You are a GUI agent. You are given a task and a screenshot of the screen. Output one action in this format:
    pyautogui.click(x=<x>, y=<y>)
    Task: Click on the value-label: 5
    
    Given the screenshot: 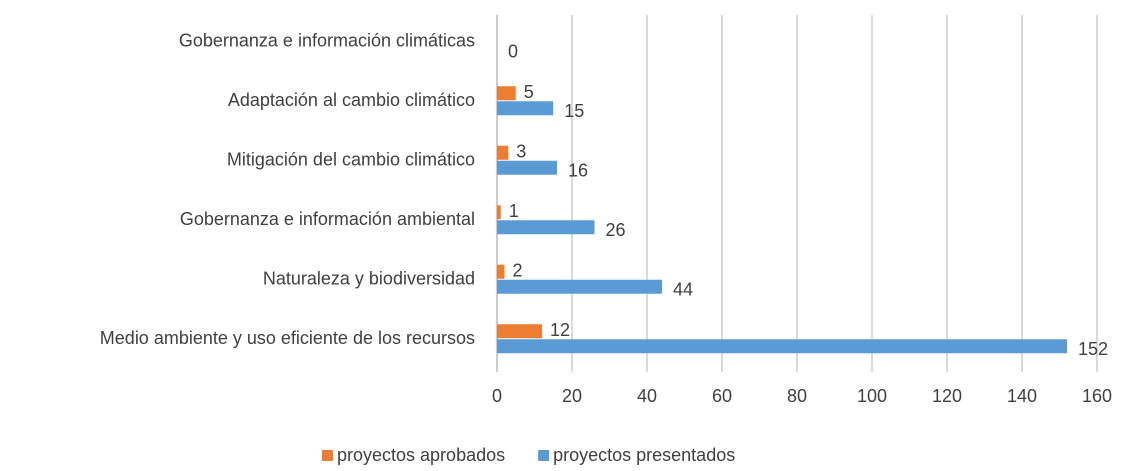 What is the action you would take?
    pyautogui.click(x=529, y=92)
    